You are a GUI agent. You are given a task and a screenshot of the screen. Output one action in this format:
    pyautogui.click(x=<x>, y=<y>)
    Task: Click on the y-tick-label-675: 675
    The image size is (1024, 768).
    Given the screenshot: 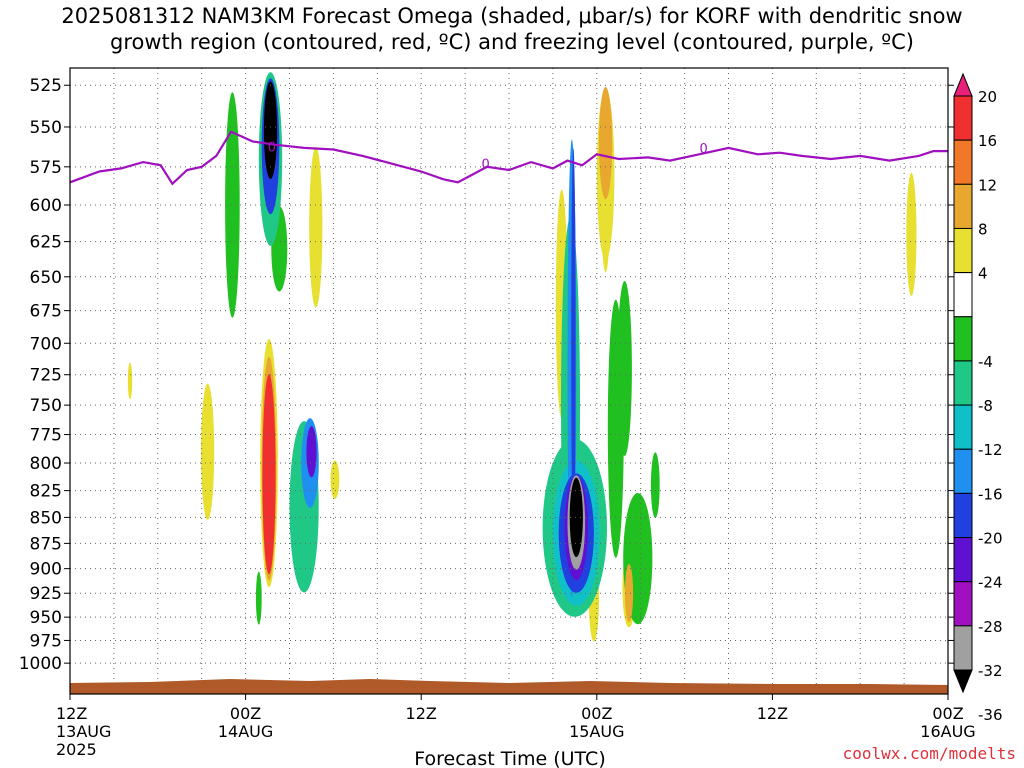 What is the action you would take?
    pyautogui.click(x=46, y=312)
    